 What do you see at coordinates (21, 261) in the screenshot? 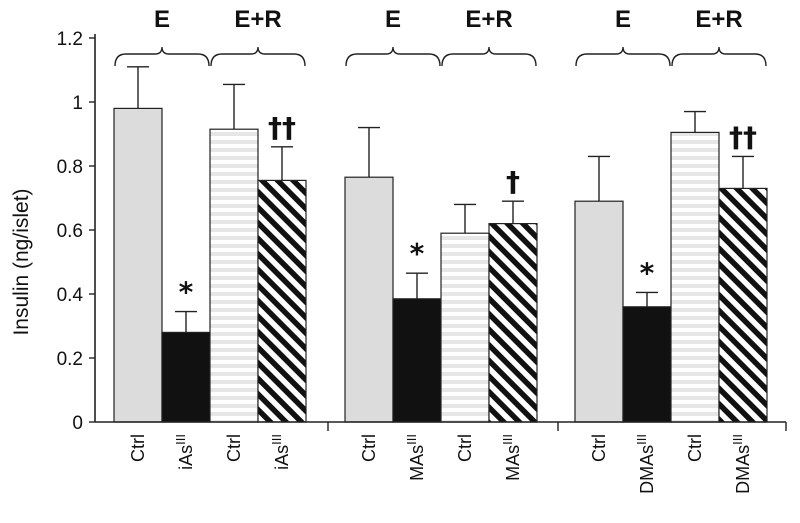
I see `y-axis-label: Insulin (ng/islet)` at bounding box center [21, 261].